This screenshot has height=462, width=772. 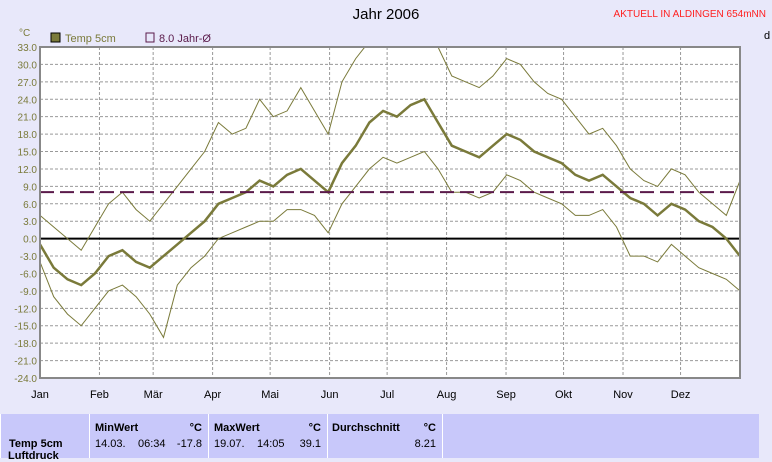 I want to click on x-tick-label: Sep, so click(x=506, y=395).